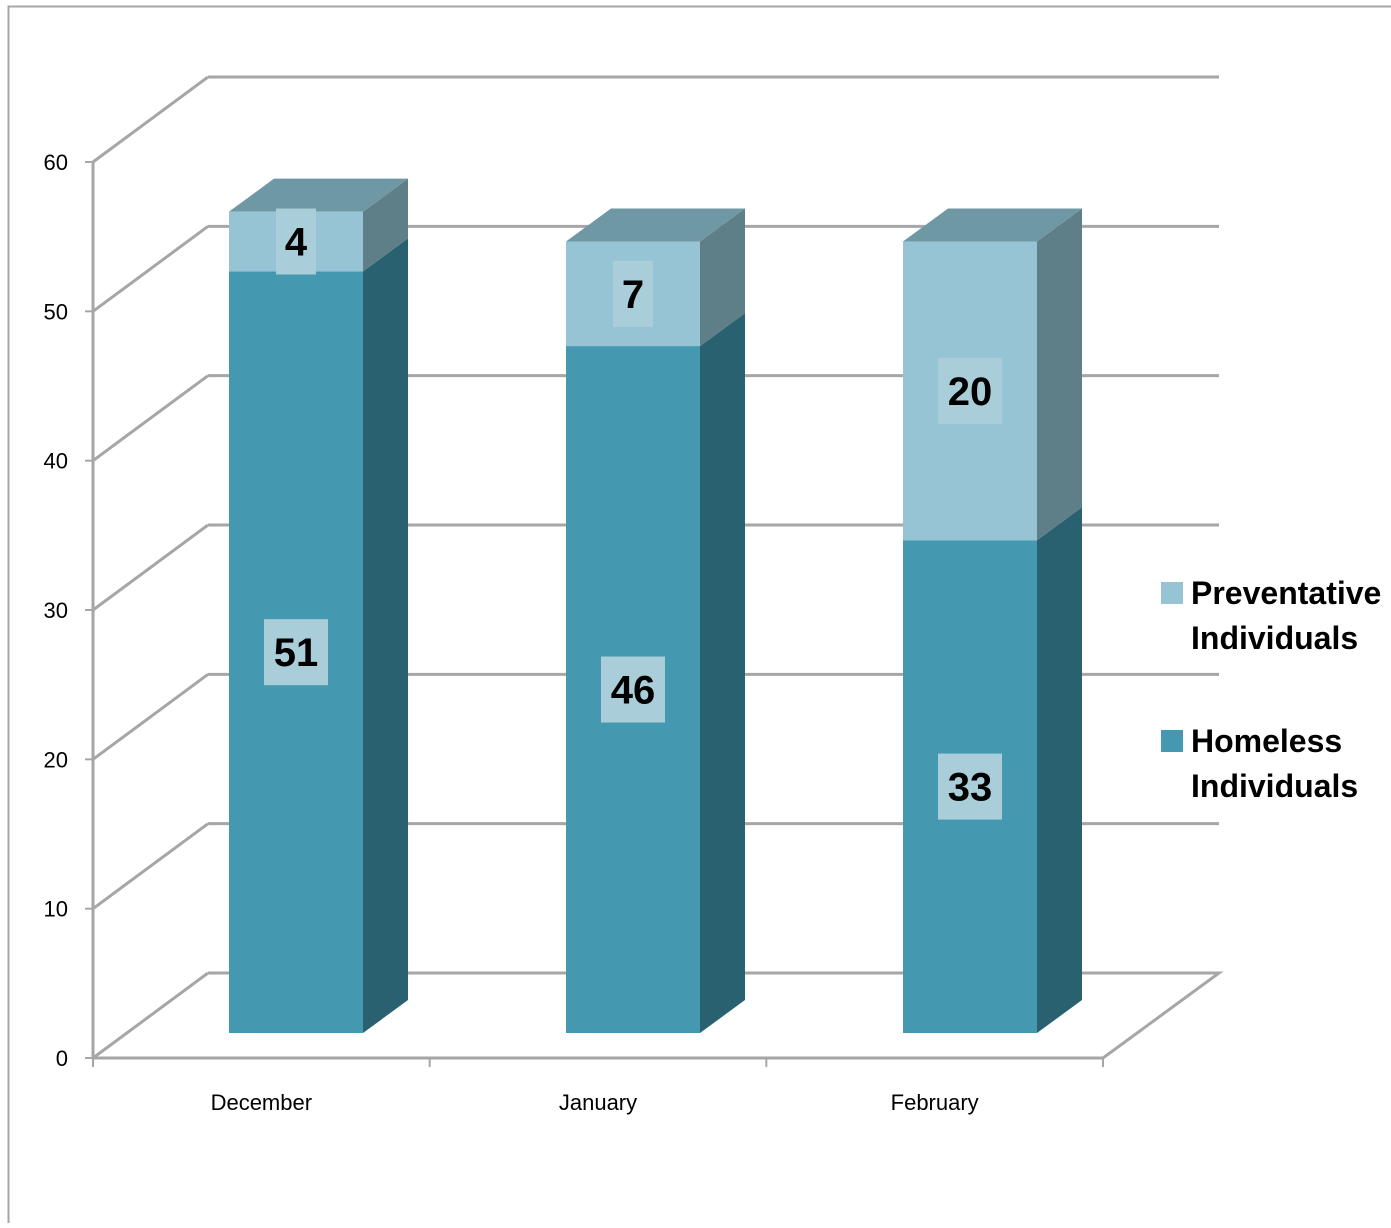  Describe the element at coordinates (56, 311) in the screenshot. I see `y-tick-label: 50` at that location.